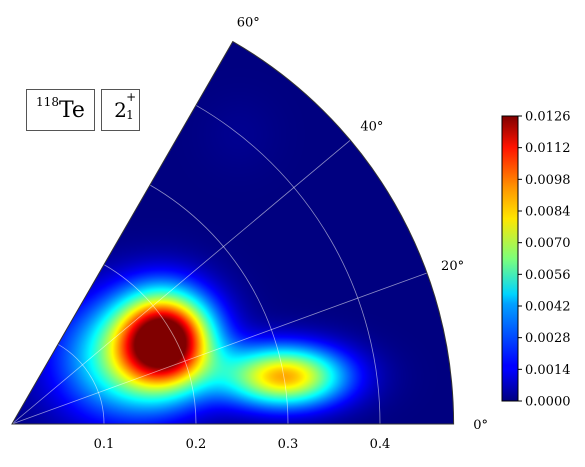 The image size is (585, 467). What do you see at coordinates (548, 180) in the screenshot?
I see `colorbar-tick-label: 0.0098` at bounding box center [548, 180].